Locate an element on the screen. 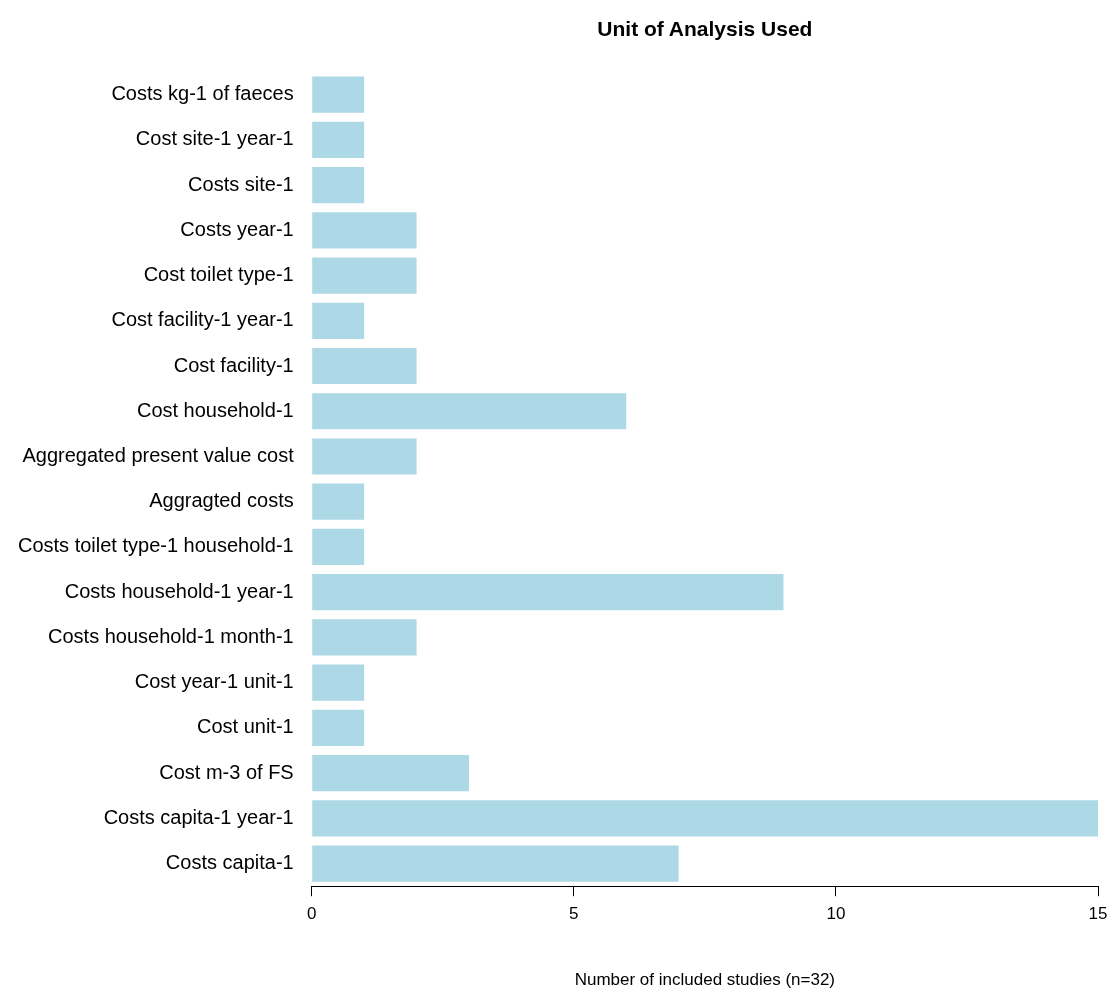 The width and height of the screenshot is (1117, 999). y-tick-label: Cost unit-1 is located at coordinates (245, 726).